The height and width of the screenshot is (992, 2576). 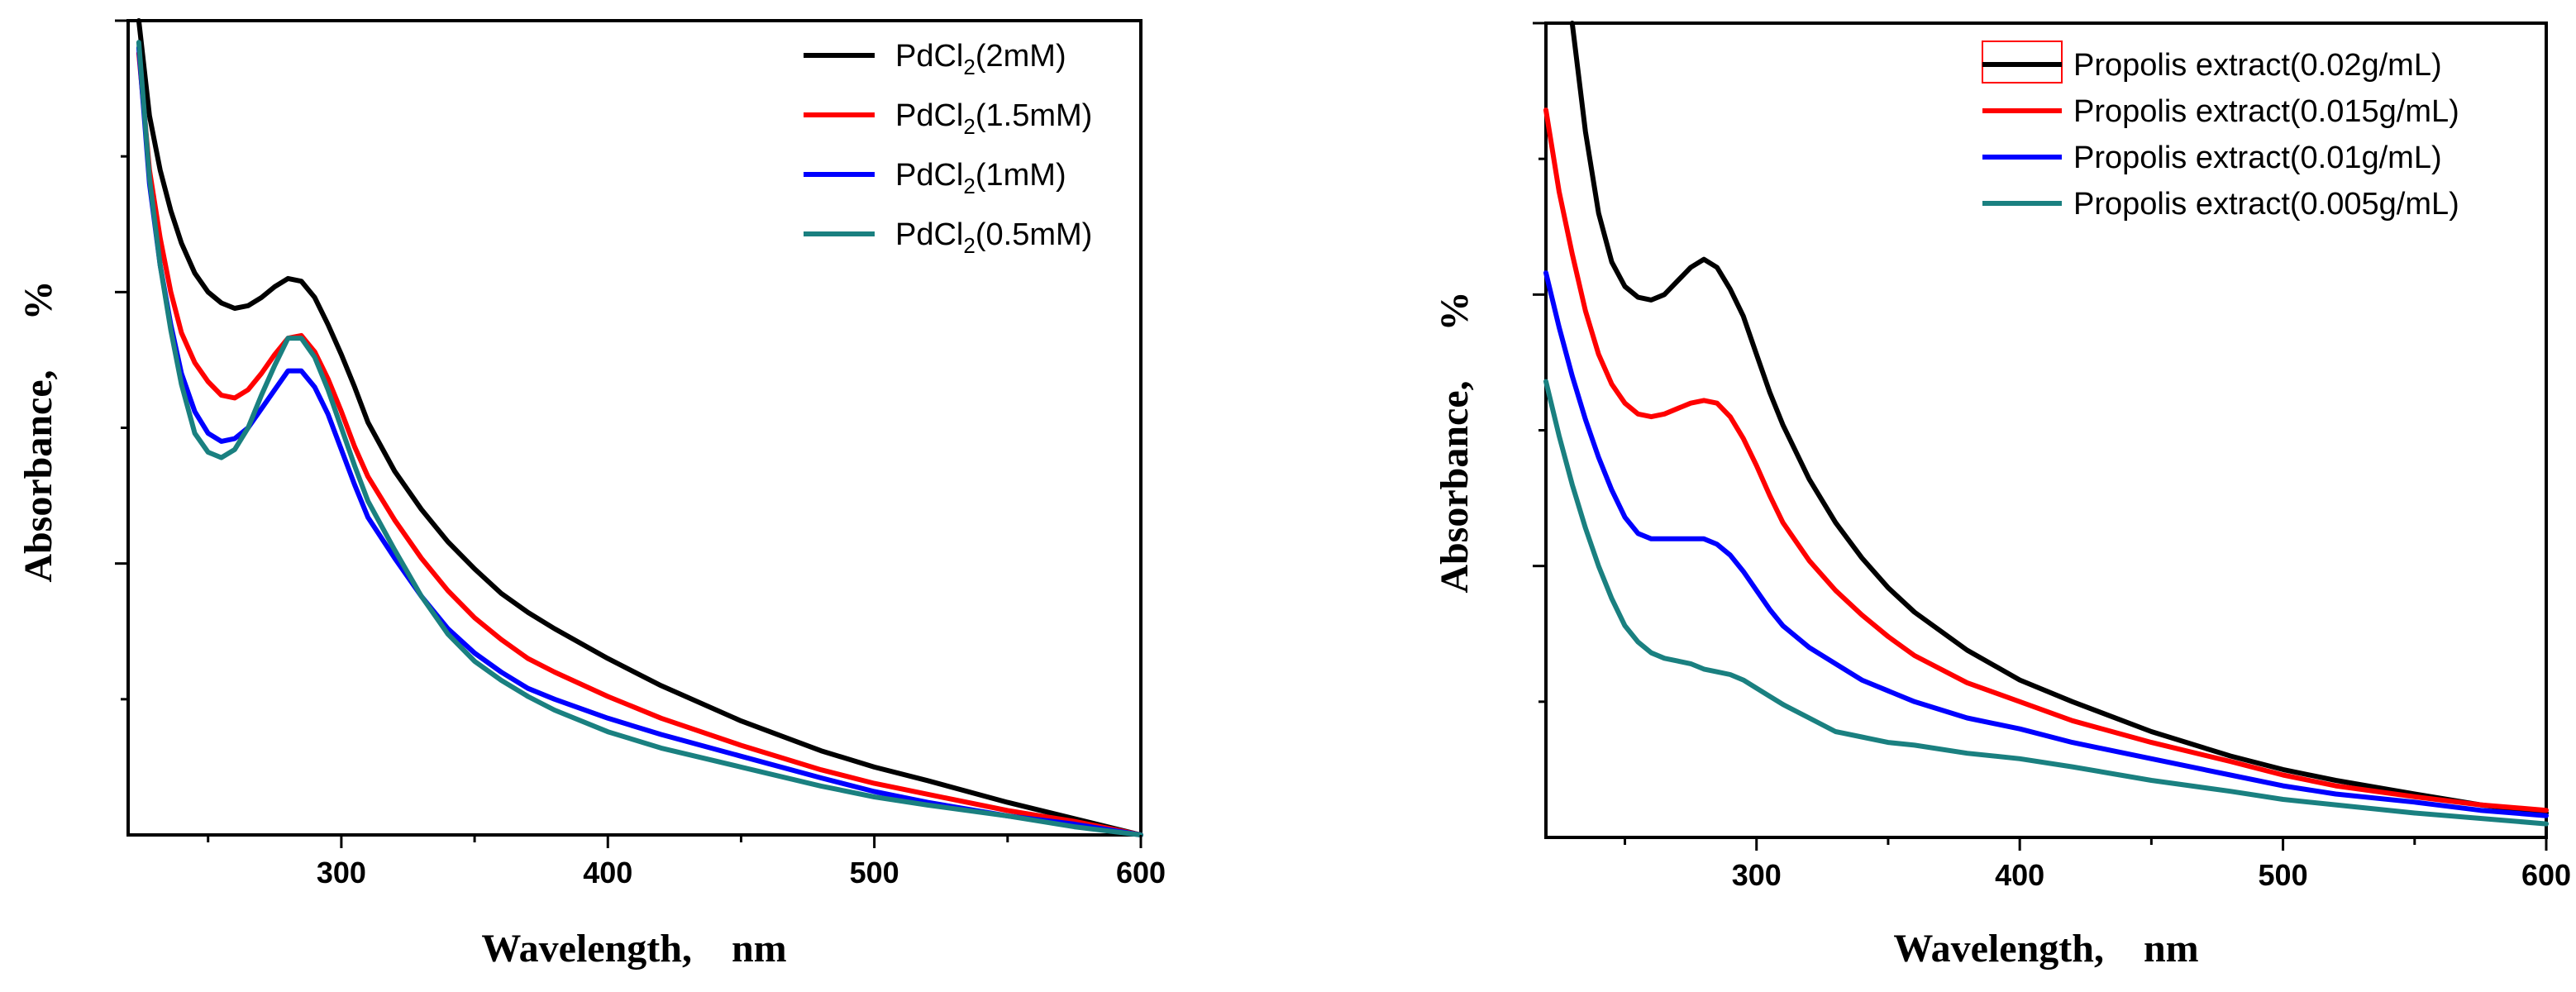 I want to click on legend-label: PdCl2(2mM), so click(x=980, y=59).